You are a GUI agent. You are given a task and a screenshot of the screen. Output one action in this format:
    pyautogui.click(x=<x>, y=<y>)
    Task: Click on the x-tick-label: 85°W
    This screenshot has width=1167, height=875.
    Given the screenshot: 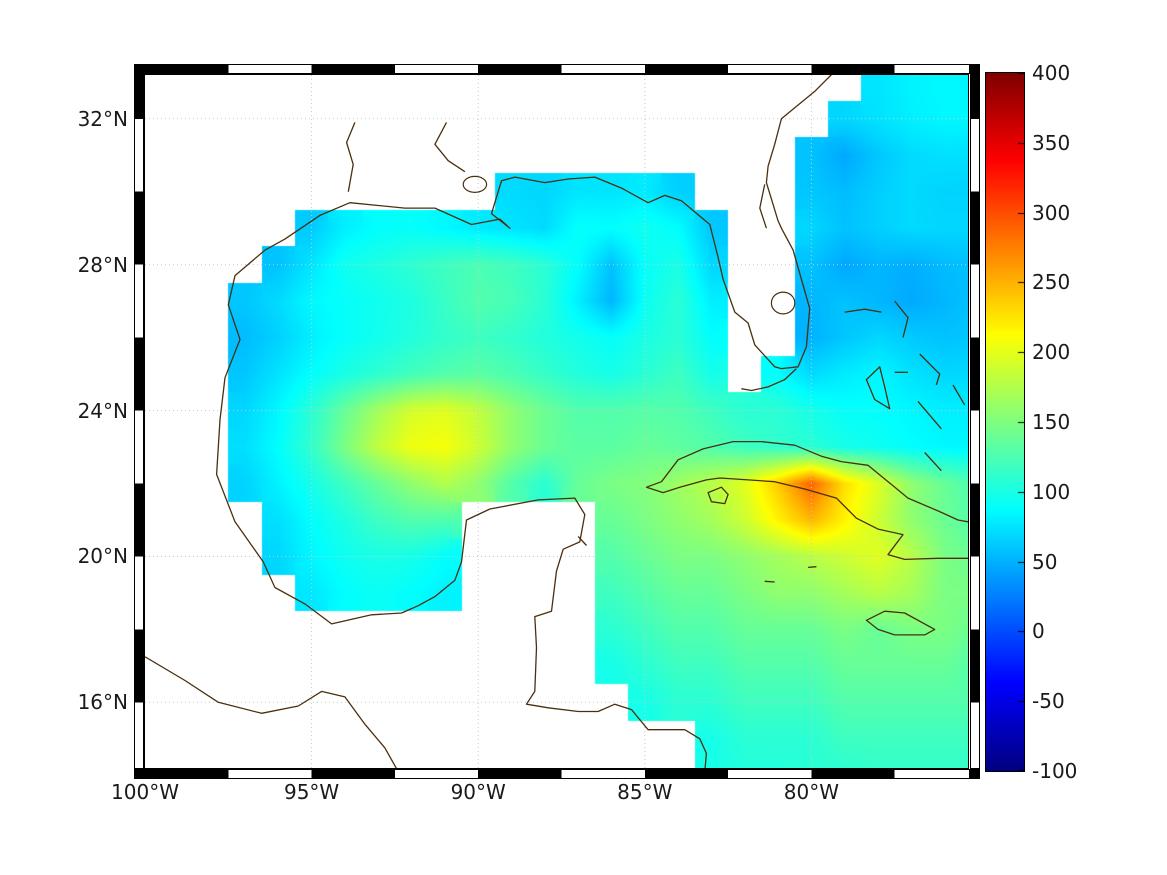 What is the action you would take?
    pyautogui.click(x=645, y=792)
    